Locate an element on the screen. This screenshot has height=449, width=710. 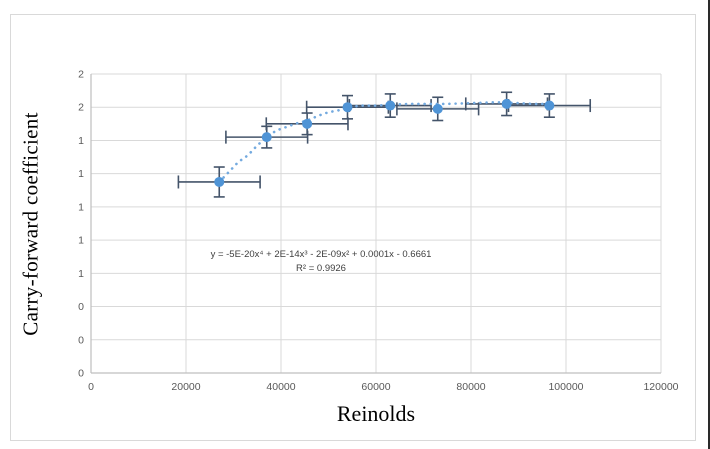
x-axis-tick-label: 0 is located at coordinates (91, 387).